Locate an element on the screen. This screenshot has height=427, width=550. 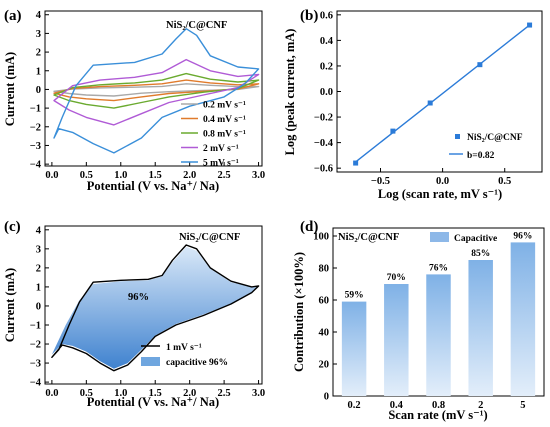
panel-b-ytick-label: 0.0 is located at coordinates (326, 92).